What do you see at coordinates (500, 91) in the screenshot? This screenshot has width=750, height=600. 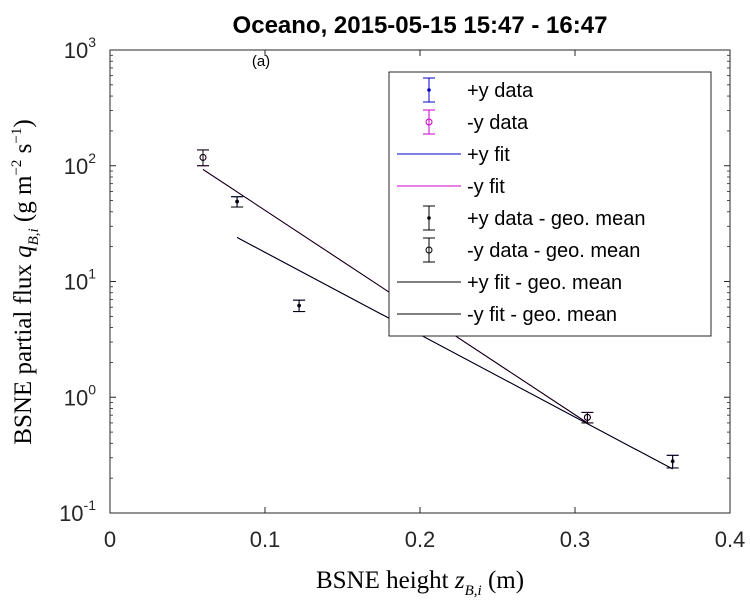 I see `legend-label: +y data` at bounding box center [500, 91].